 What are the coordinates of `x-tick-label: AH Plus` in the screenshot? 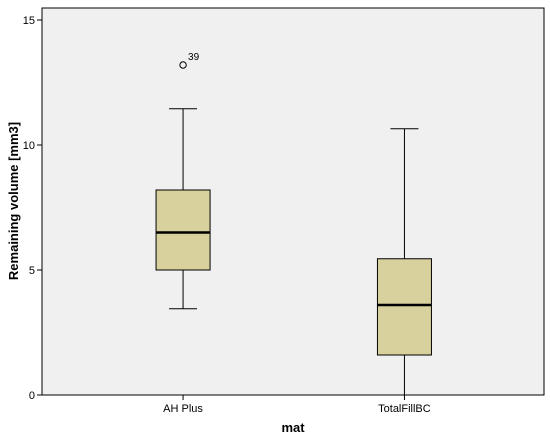 It's located at (183, 409).